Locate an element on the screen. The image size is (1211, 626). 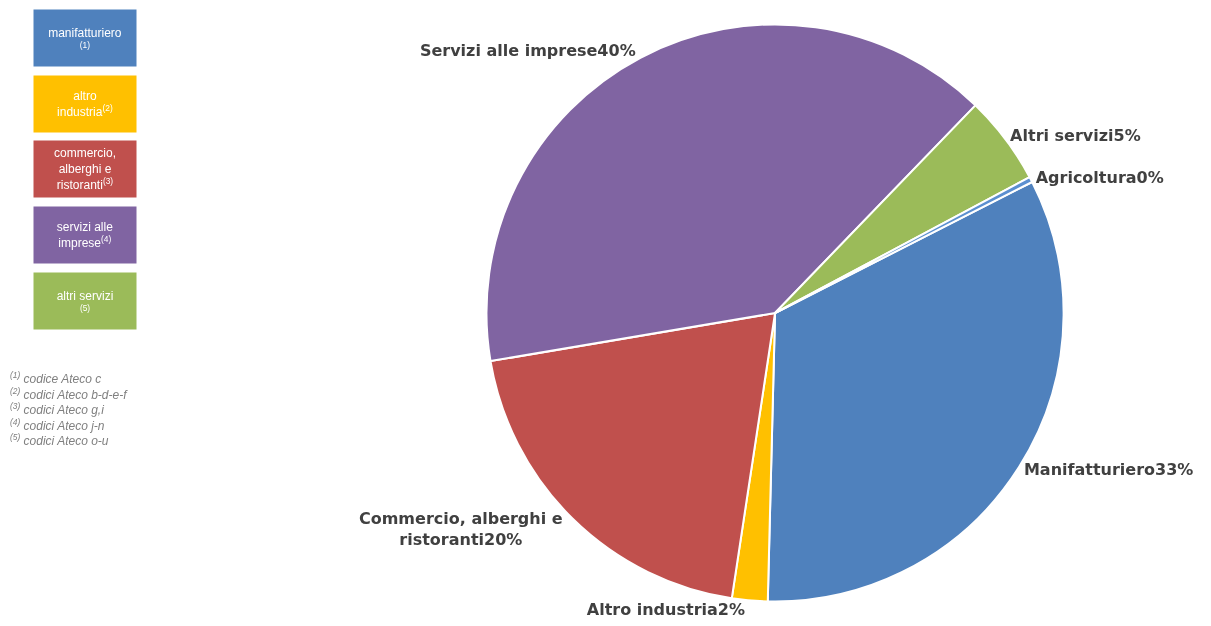
slice-label: Altro industria2% is located at coordinates (665, 610).